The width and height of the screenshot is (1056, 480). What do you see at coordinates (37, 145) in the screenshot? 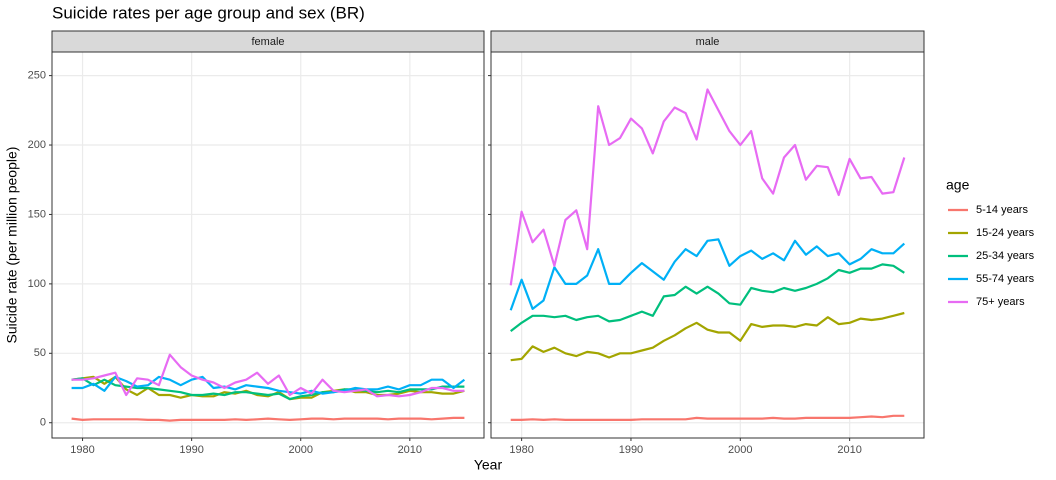
I see `y-tick-label: 200` at bounding box center [37, 145].